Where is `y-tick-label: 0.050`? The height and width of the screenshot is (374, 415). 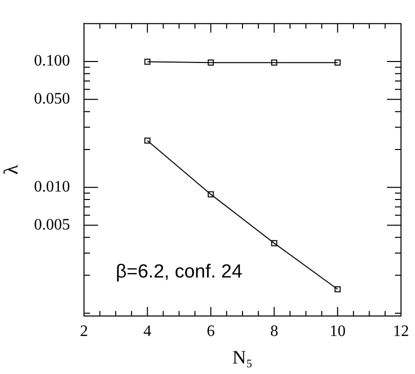
y-tick-label: 0.050 is located at coordinates (52, 99).